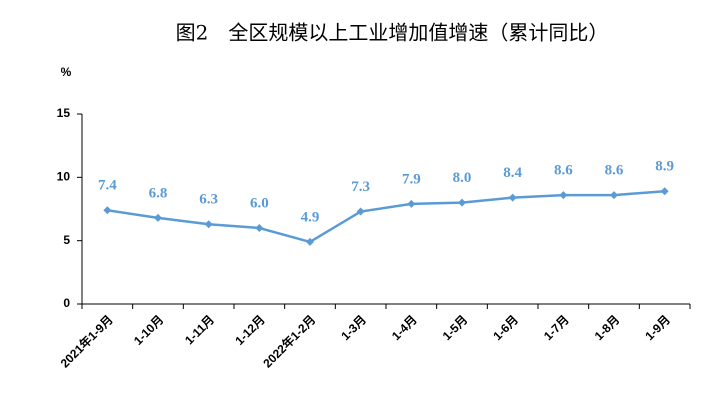 The height and width of the screenshot is (407, 712). I want to click on x-tick-label: 1-10月, so click(148, 329).